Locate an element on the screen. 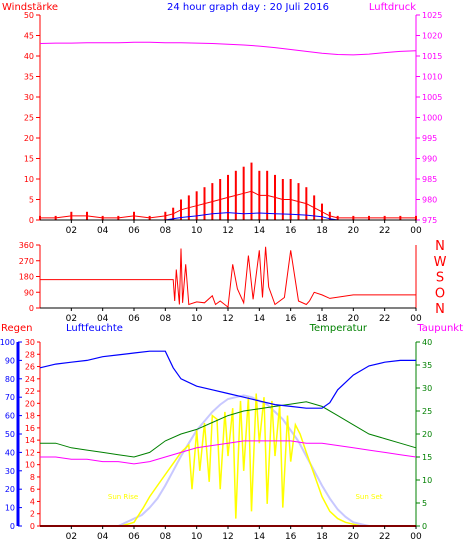 This screenshot has width=465, height=559. wind-tick-label: 40 is located at coordinates (29, 56).